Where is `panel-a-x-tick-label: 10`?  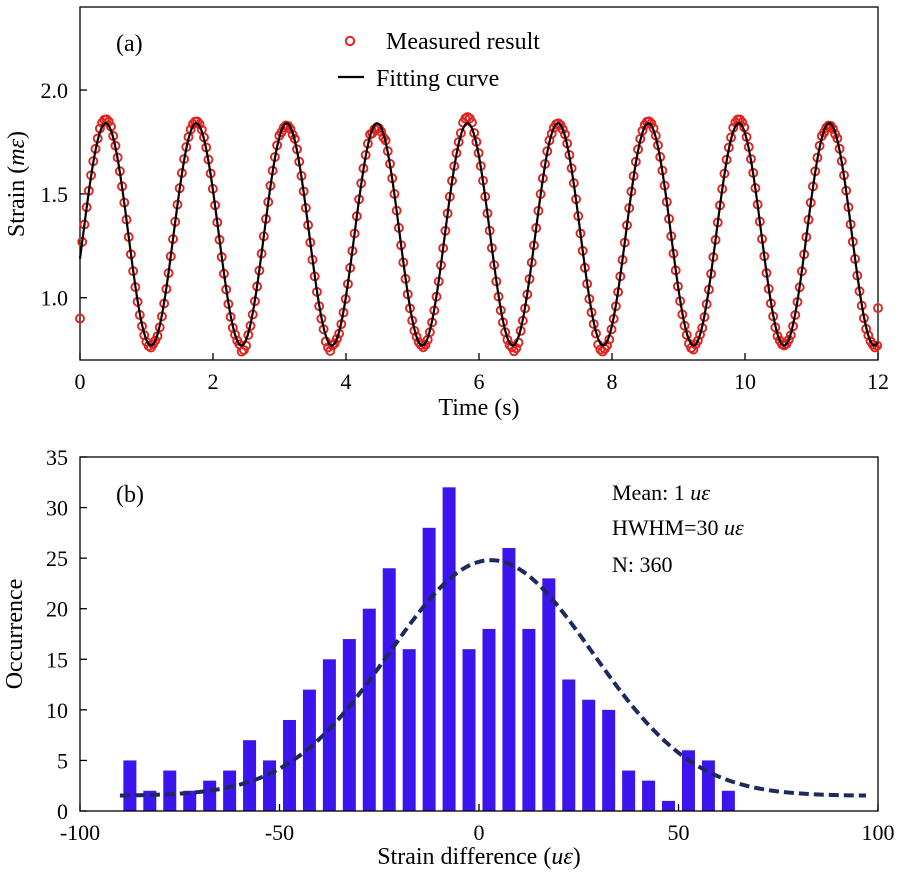
panel-a-x-tick-label: 10 is located at coordinates (745, 381).